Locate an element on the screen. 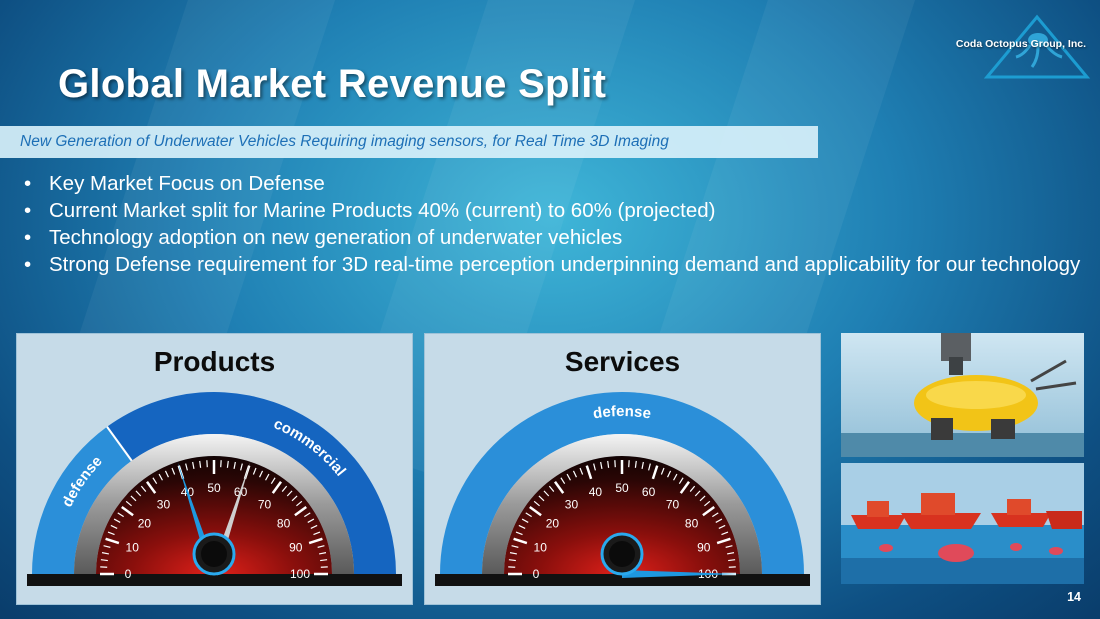  bullet-text: Key Market Focus on Defense is located at coordinates (187, 183).